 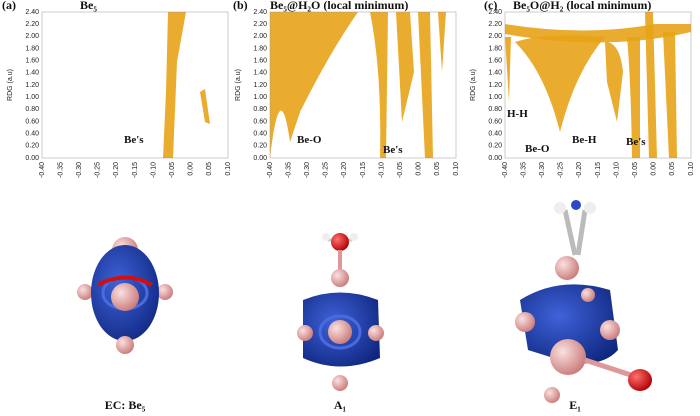 I want to click on panel-label: (a), so click(x=9, y=6).